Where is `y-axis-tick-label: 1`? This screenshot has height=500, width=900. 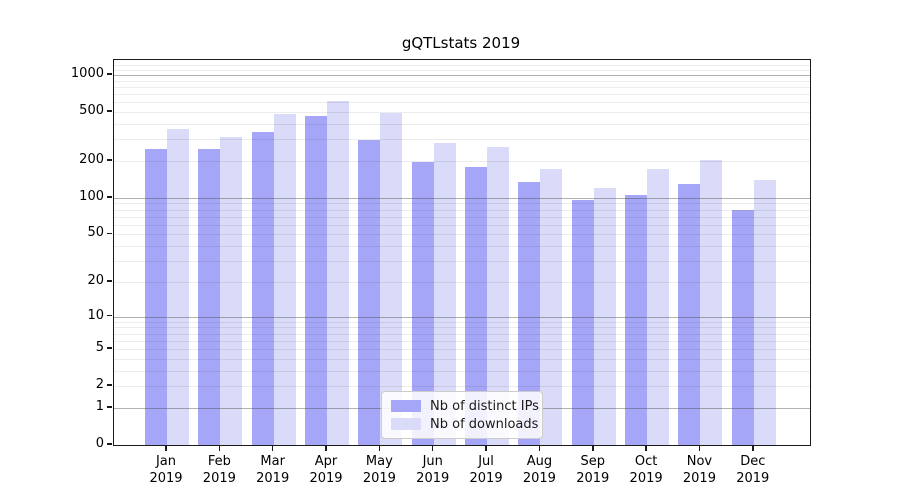 y-axis-tick-label: 1 is located at coordinates (99, 406).